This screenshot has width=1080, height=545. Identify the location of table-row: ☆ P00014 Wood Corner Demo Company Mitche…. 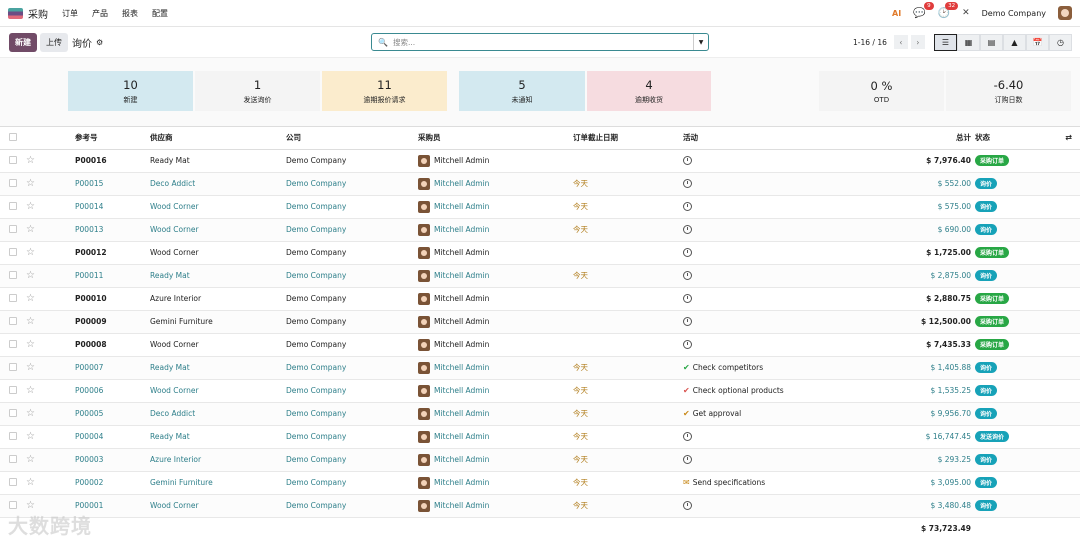
(540, 207).